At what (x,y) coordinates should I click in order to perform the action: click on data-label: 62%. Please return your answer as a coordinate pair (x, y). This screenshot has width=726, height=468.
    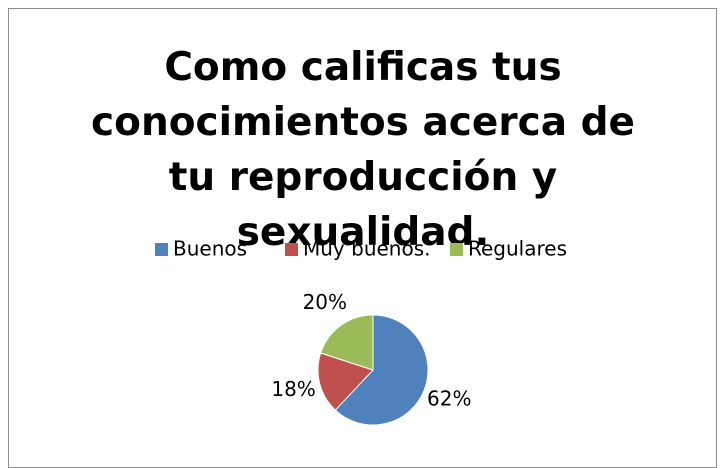
    Looking at the image, I should click on (449, 399).